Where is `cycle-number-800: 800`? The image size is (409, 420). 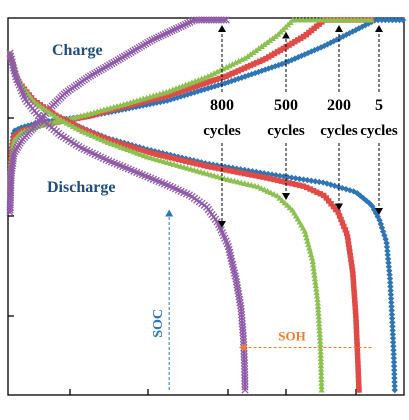 cycle-number-800: 800 is located at coordinates (222, 105).